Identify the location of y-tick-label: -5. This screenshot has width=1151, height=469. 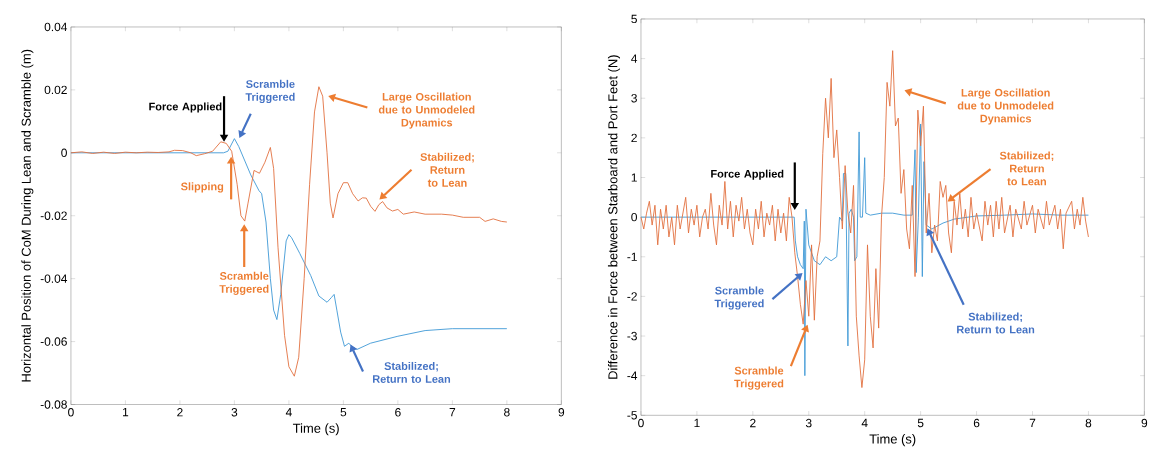
(632, 415).